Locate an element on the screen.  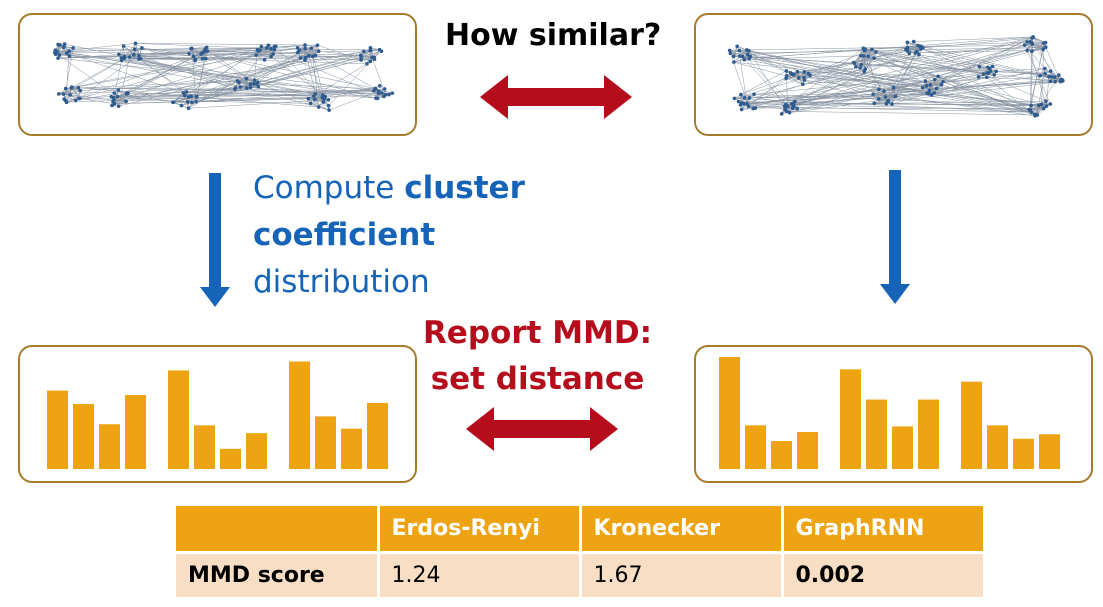
generated-histograms is located at coordinates (889, 413).